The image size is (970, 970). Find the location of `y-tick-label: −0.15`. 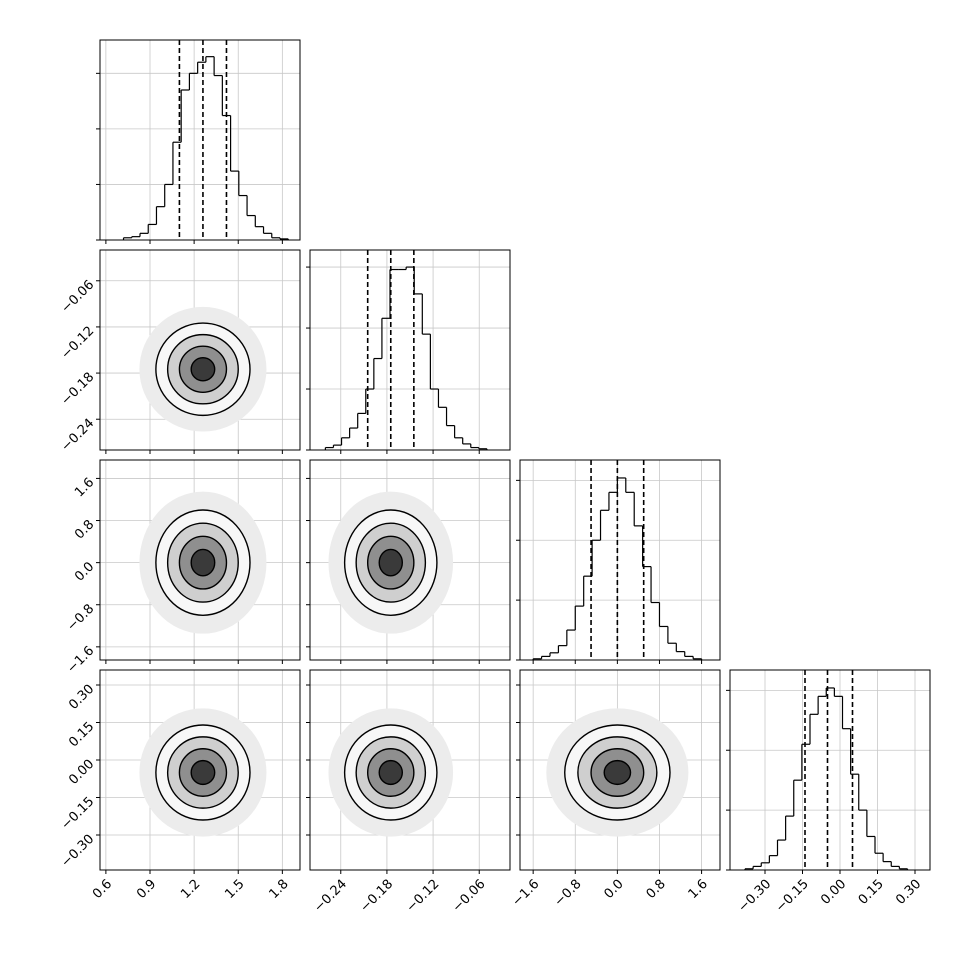

y-tick-label: −0.15 is located at coordinates (78, 813).